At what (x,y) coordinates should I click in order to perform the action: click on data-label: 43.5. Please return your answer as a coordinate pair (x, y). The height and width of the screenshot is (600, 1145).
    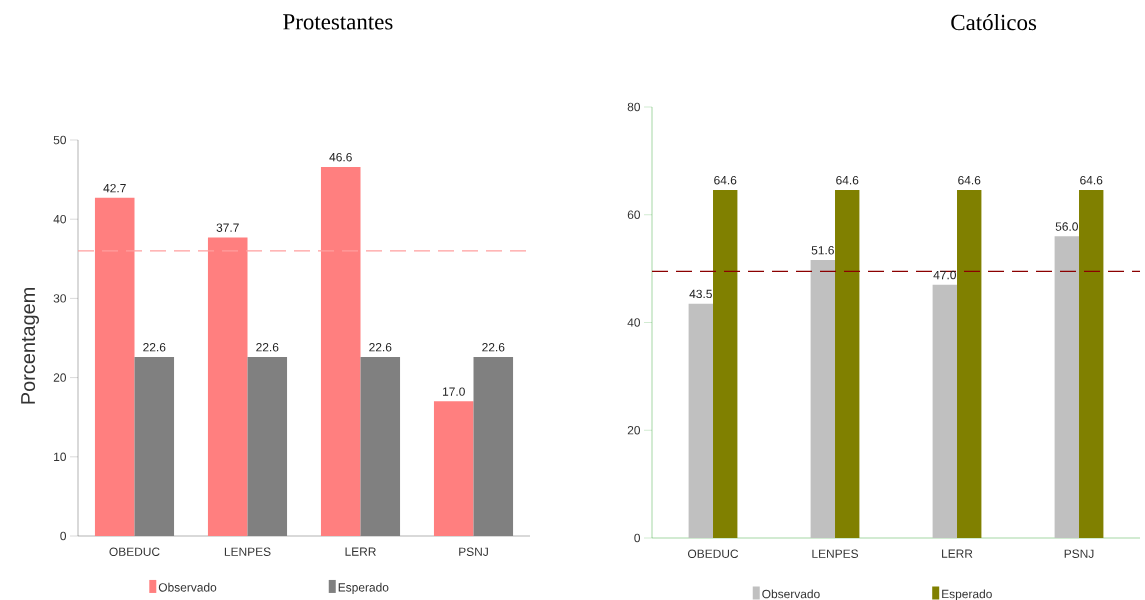
    Looking at the image, I should click on (700, 294).